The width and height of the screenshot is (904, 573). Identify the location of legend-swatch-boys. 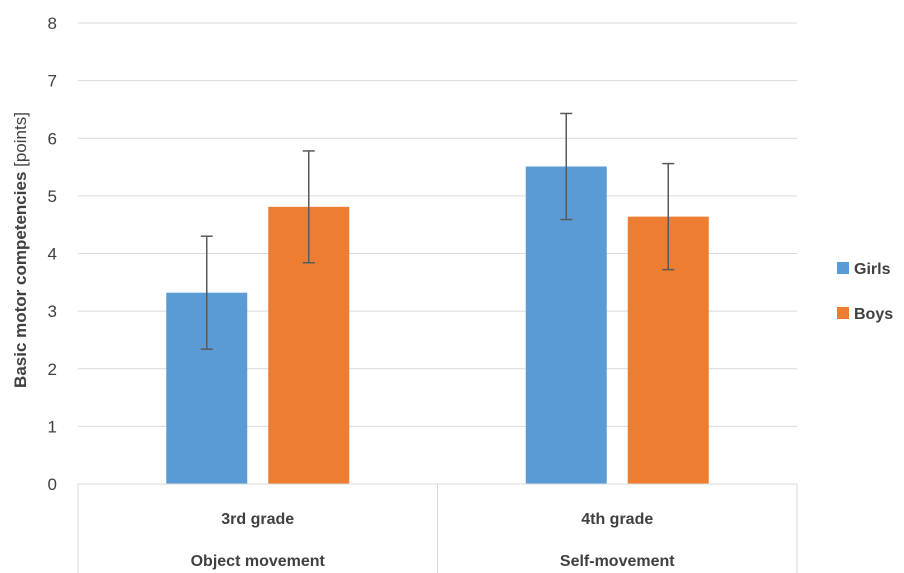
(843, 313).